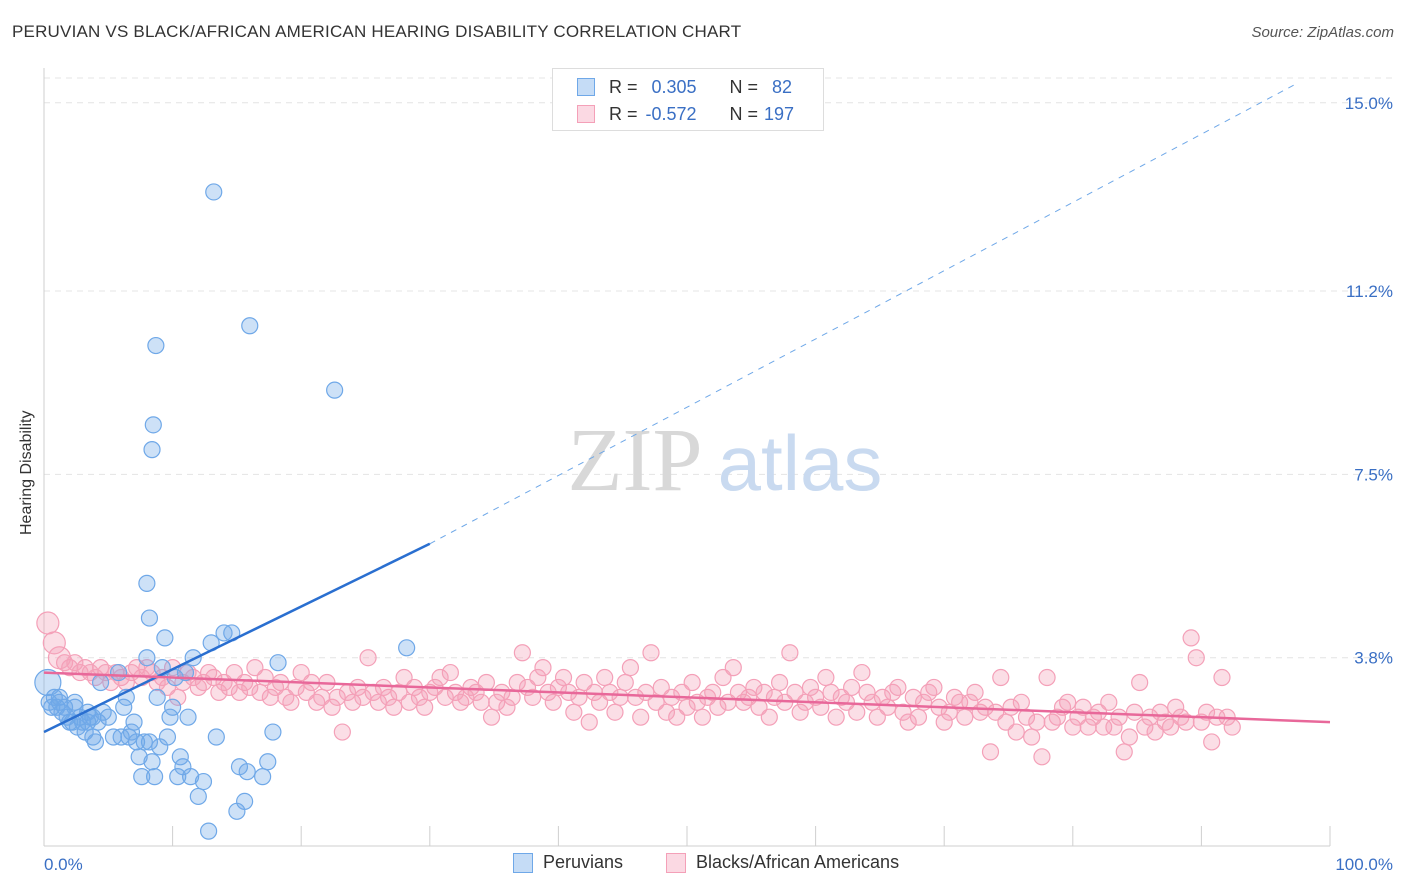 The image size is (1406, 892). What do you see at coordinates (1364, 864) in the screenshot?
I see `x-tick-label-end: 100.0%` at bounding box center [1364, 864].